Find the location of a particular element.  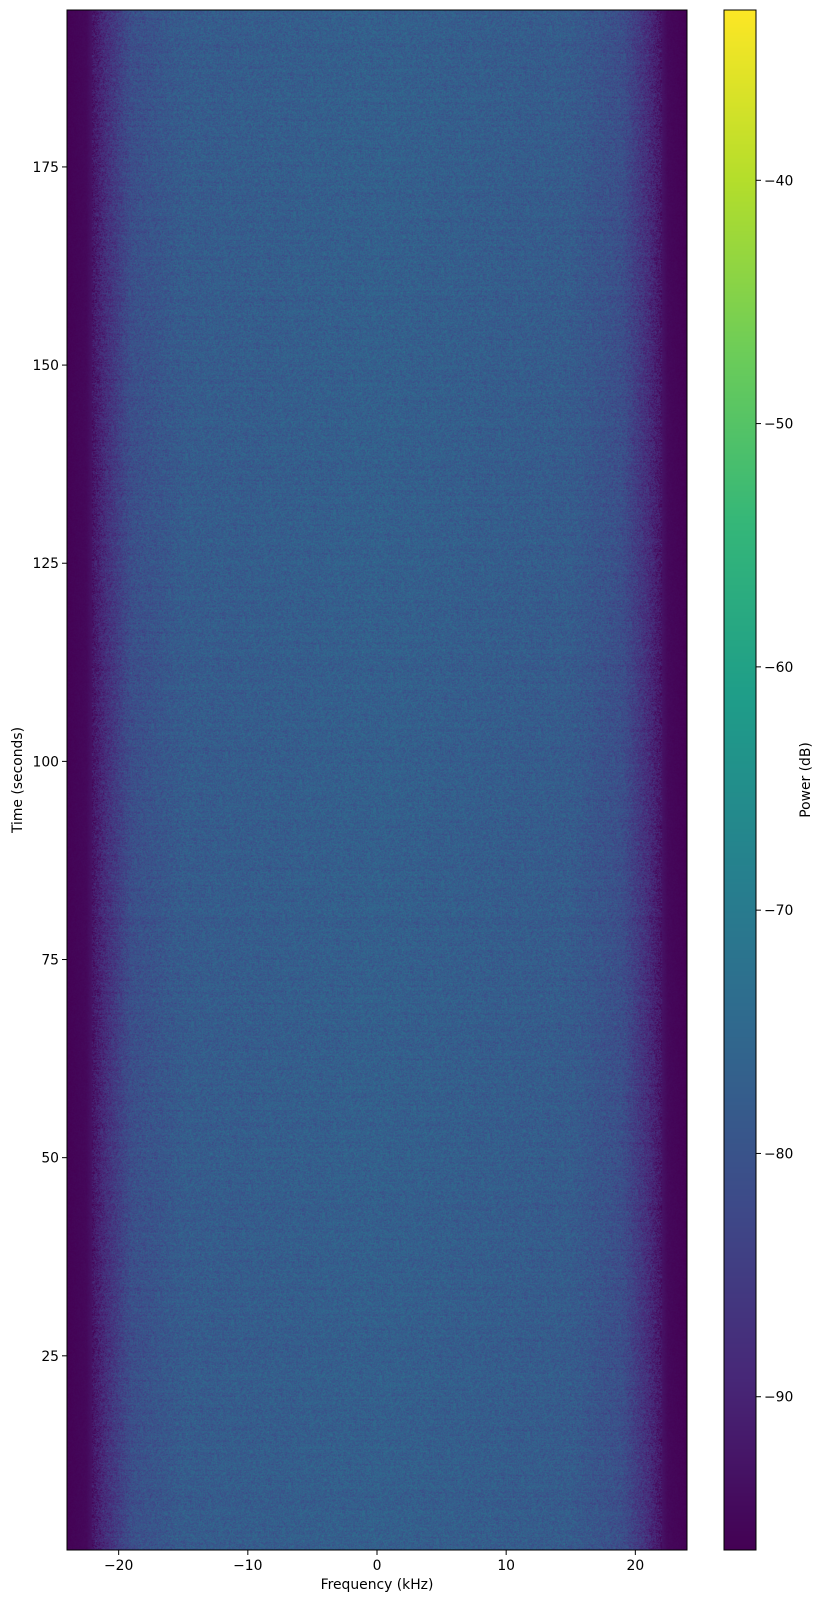

y-tick-label: 50 is located at coordinates (50, 1159).